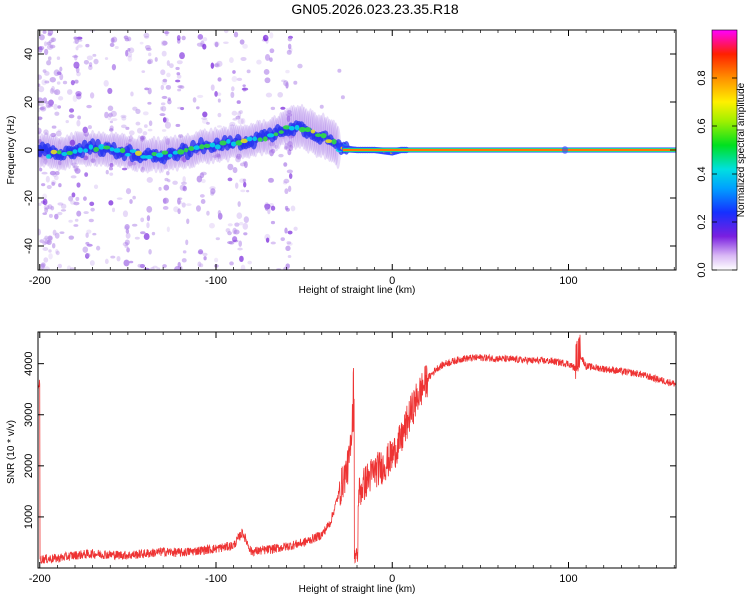  I want to click on colorbar-label: Normalized spectral amplitude, so click(741, 149).